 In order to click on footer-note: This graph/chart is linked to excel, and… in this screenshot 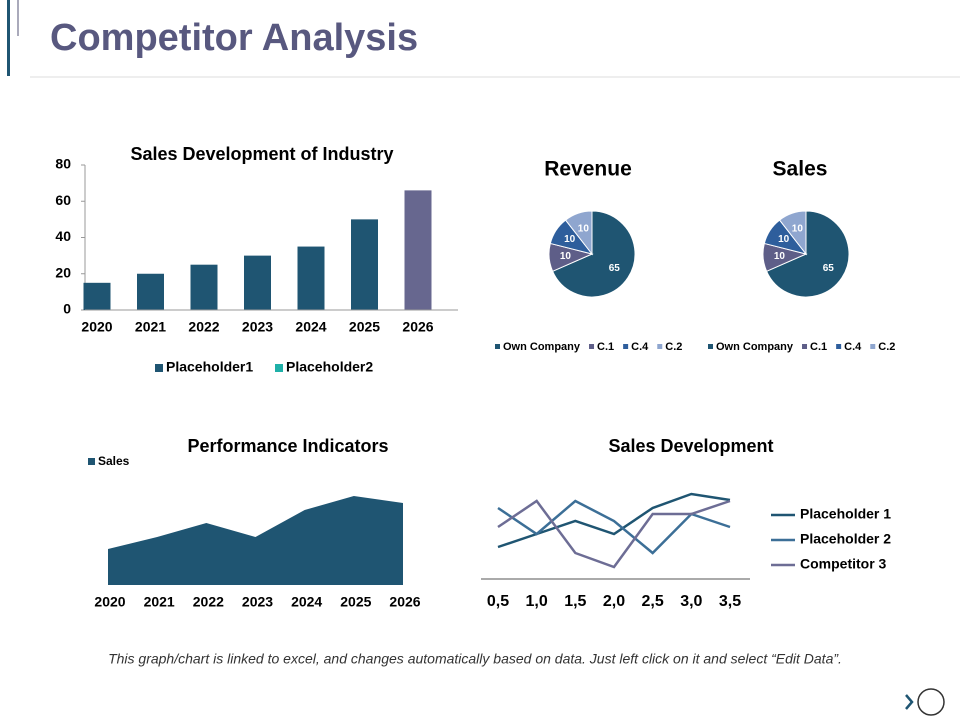, I will do `click(475, 659)`.